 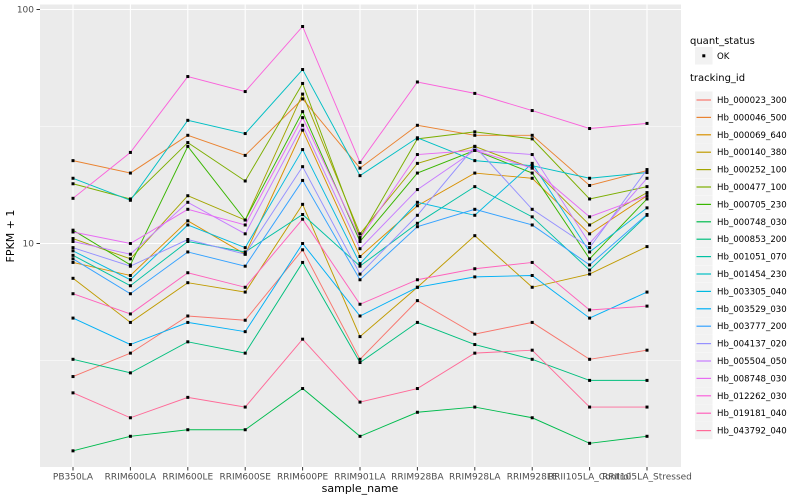 What do you see at coordinates (752, 292) in the screenshot?
I see `legend-item-label: Hb_003305_040` at bounding box center [752, 292].